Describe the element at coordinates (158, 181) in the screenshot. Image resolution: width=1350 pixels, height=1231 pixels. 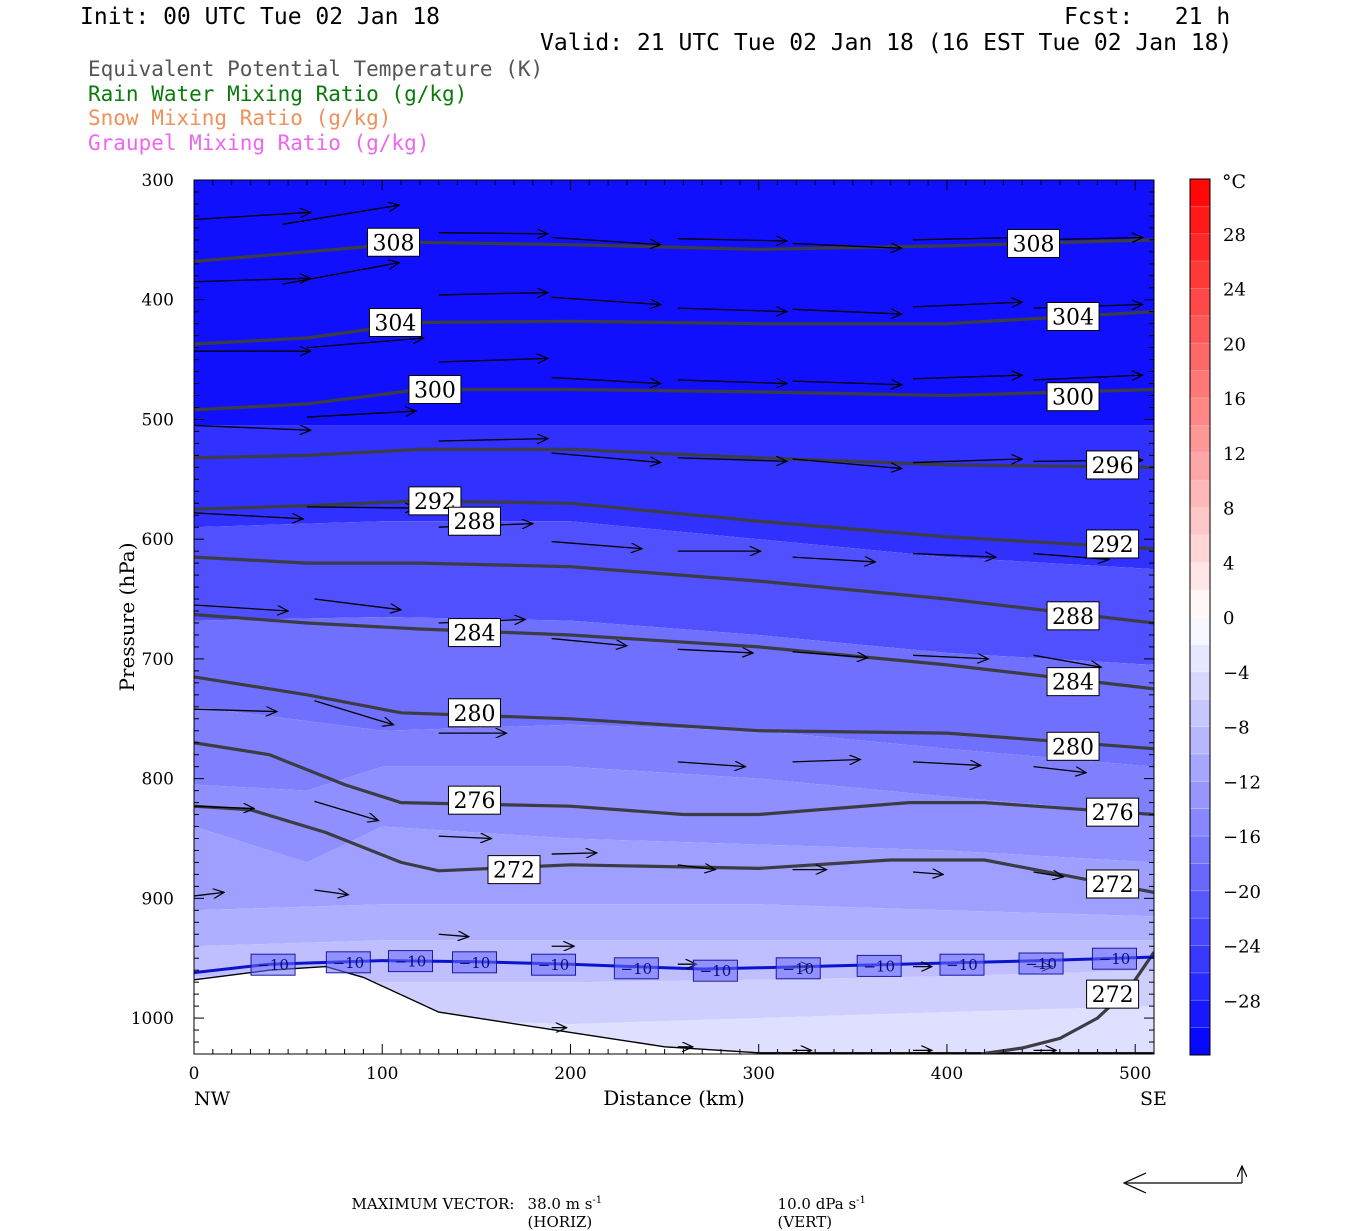
I see `y-tick-label-0: 300` at that location.